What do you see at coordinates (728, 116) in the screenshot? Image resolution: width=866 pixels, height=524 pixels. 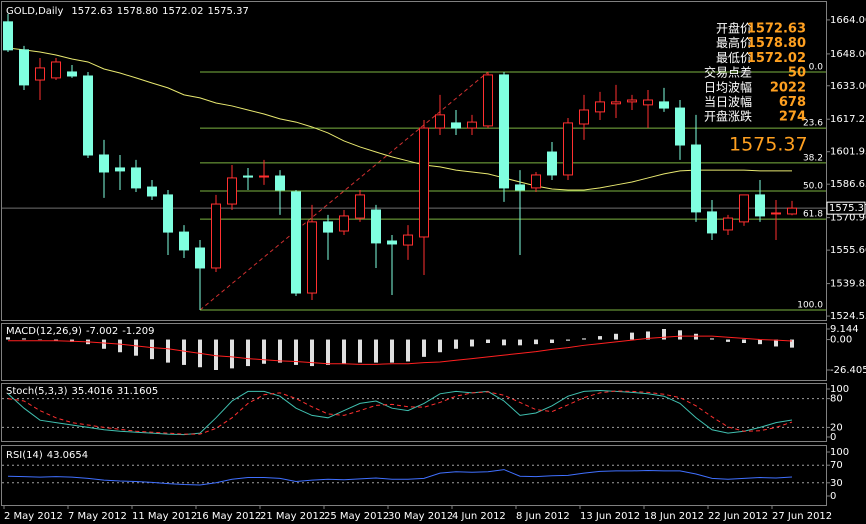 I see `info-label: 开盘涨跌` at bounding box center [728, 116].